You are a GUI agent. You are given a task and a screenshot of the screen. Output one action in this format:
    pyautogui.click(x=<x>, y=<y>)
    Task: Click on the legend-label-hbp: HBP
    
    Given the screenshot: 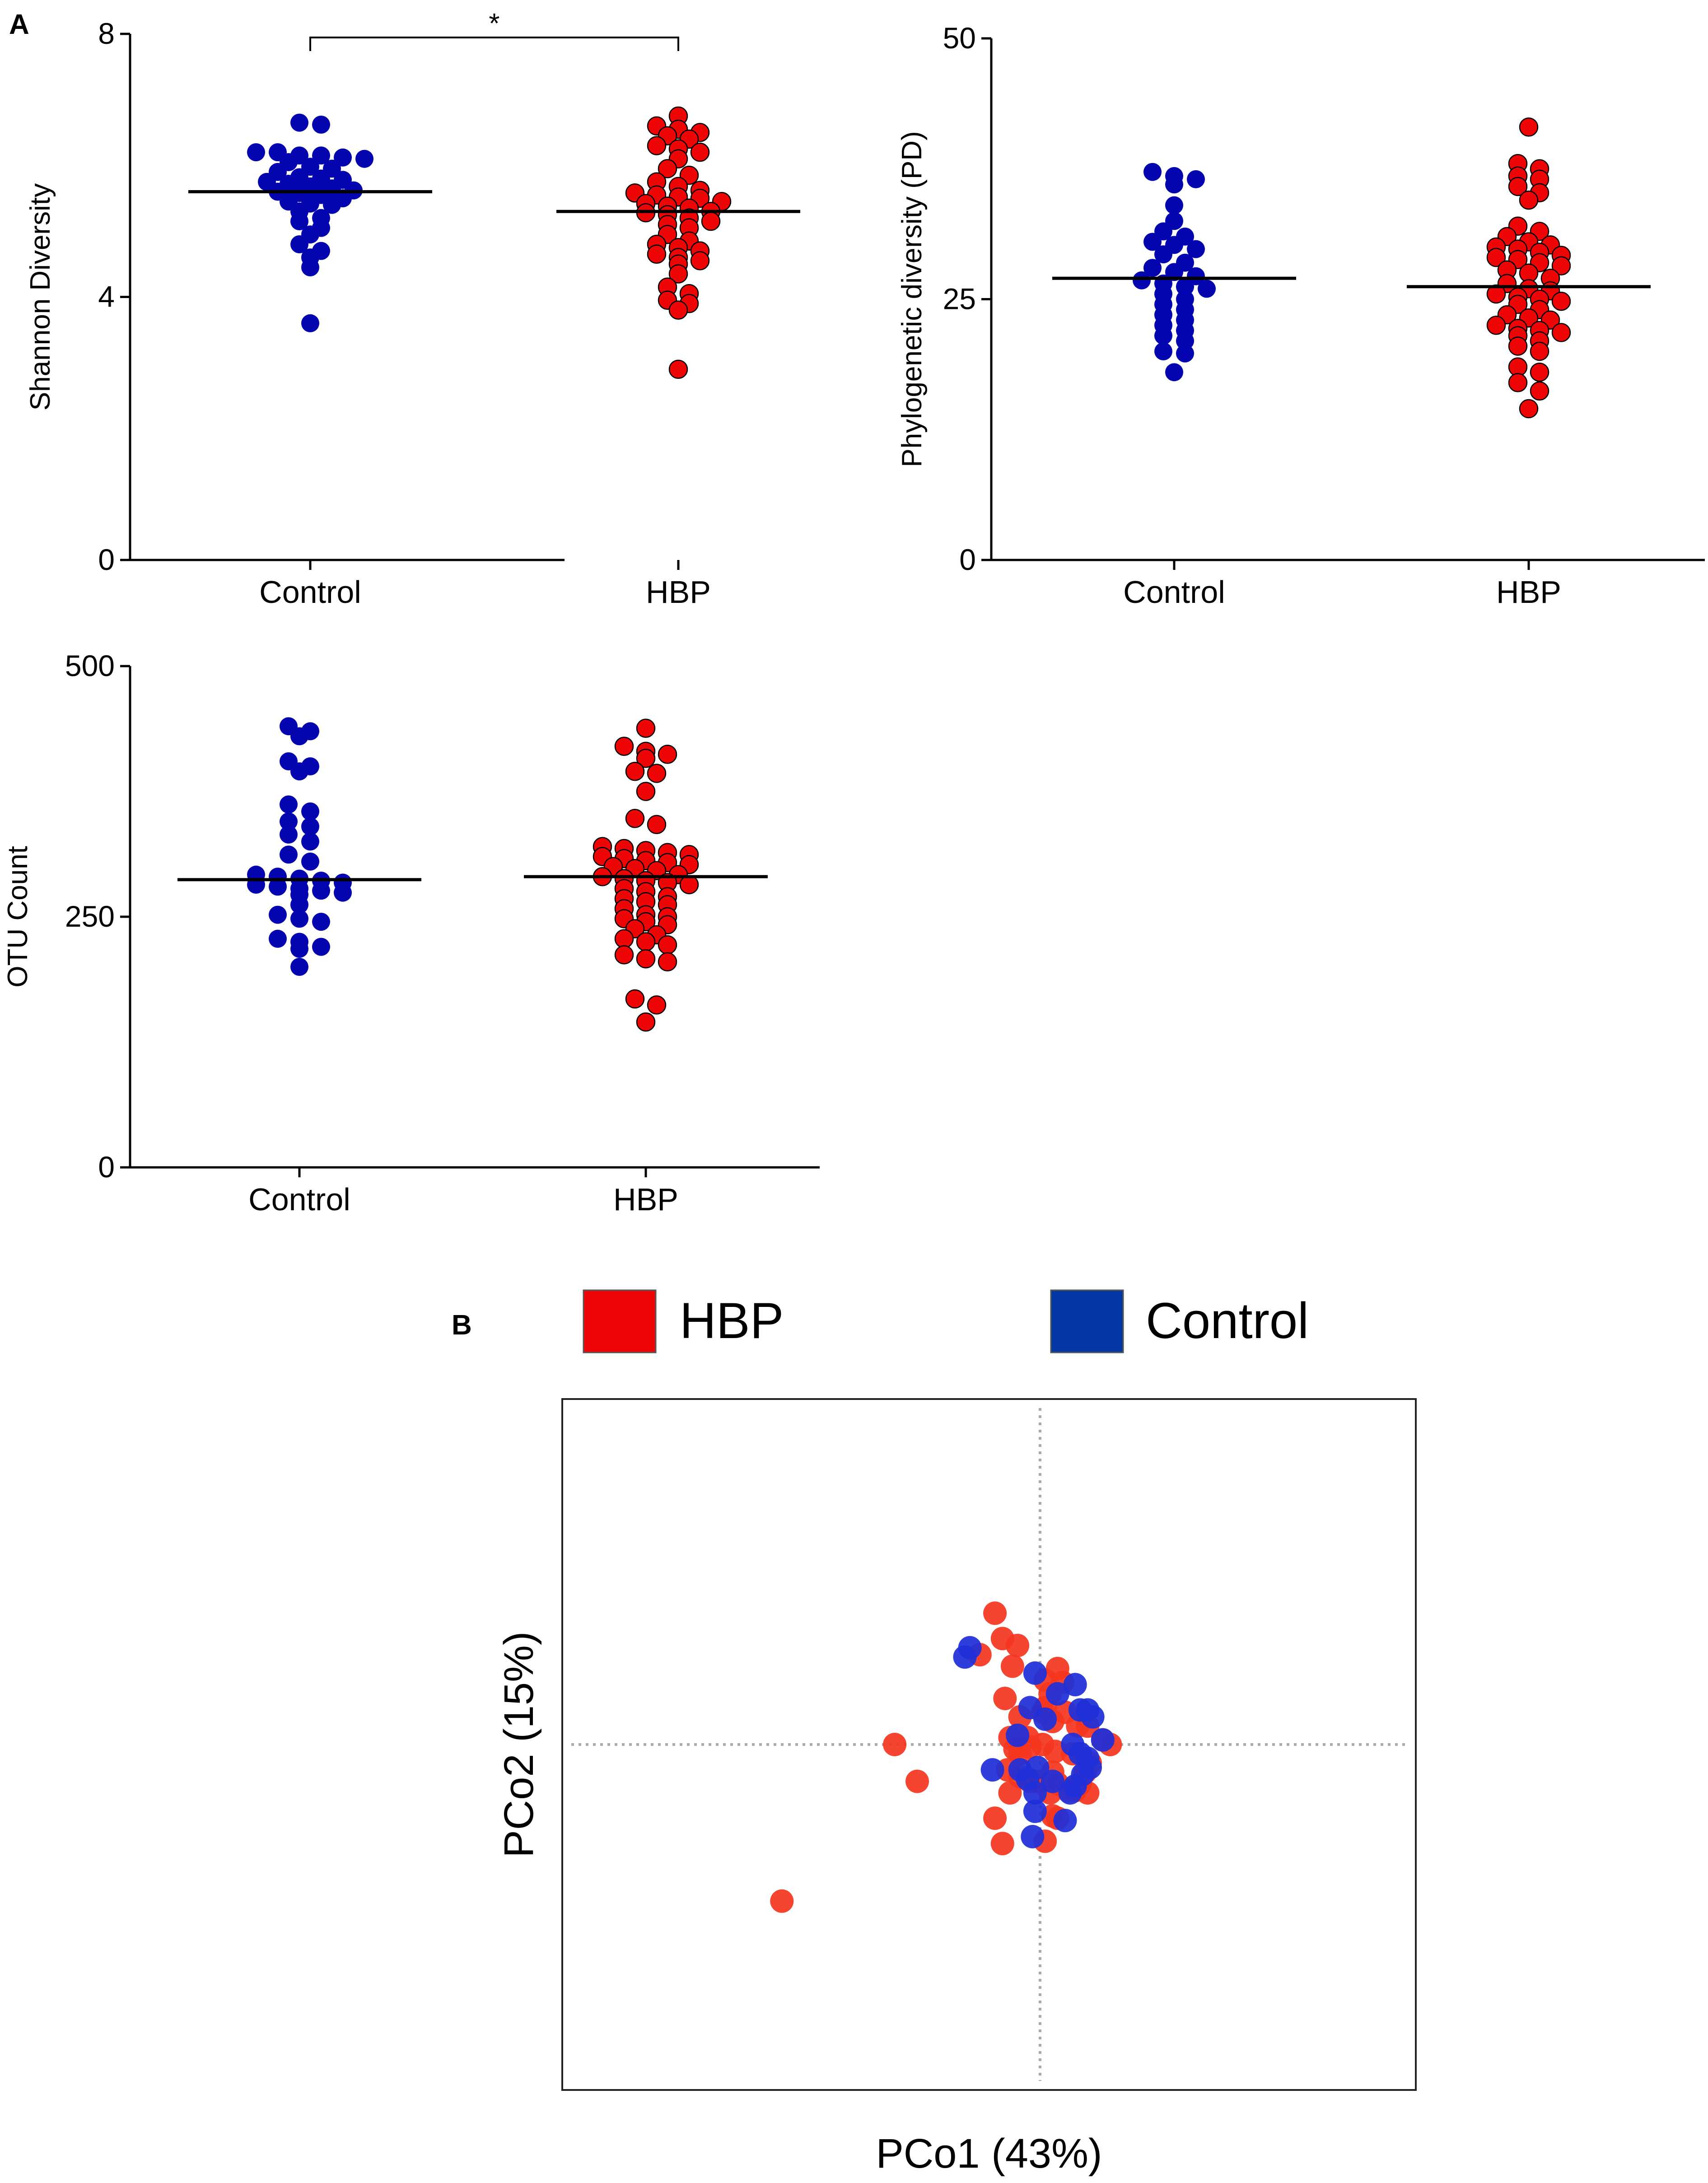 What is the action you would take?
    pyautogui.click(x=732, y=1320)
    